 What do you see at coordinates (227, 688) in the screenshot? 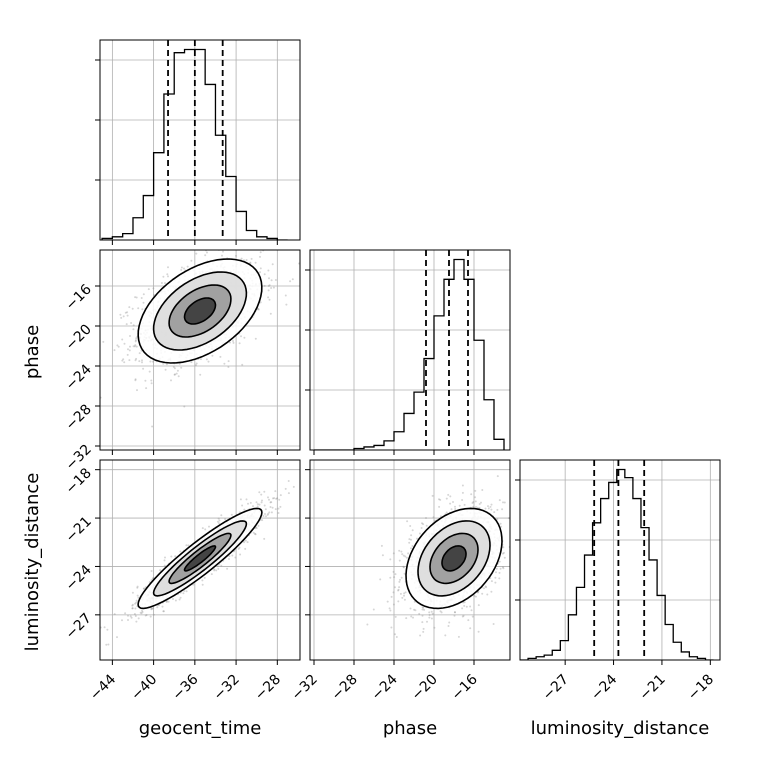
I see `x-tick-label: −32` at bounding box center [227, 688].